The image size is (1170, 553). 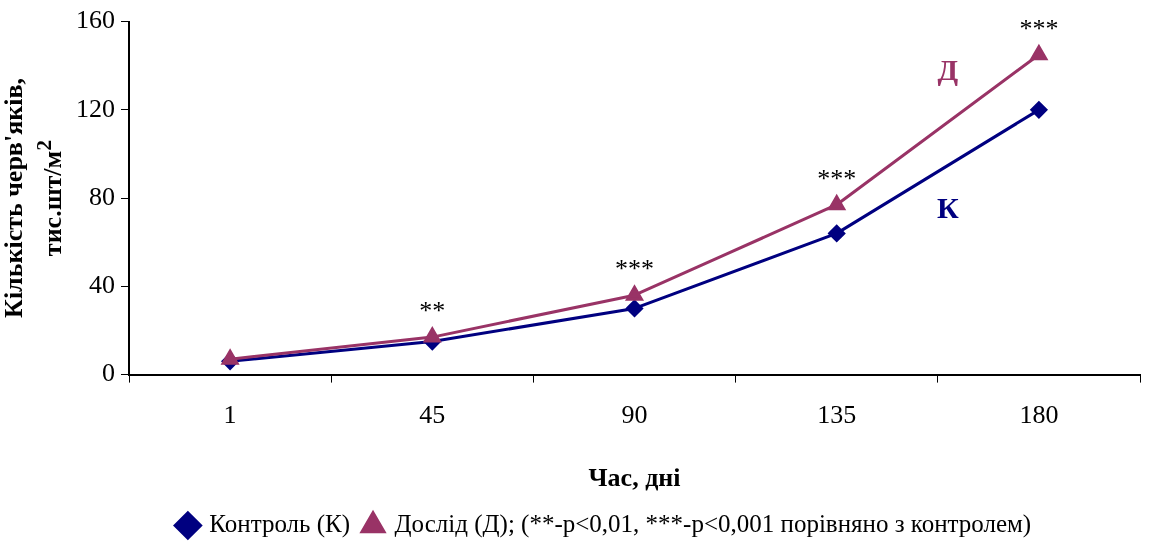 I want to click on annotation: **, so click(x=432, y=310).